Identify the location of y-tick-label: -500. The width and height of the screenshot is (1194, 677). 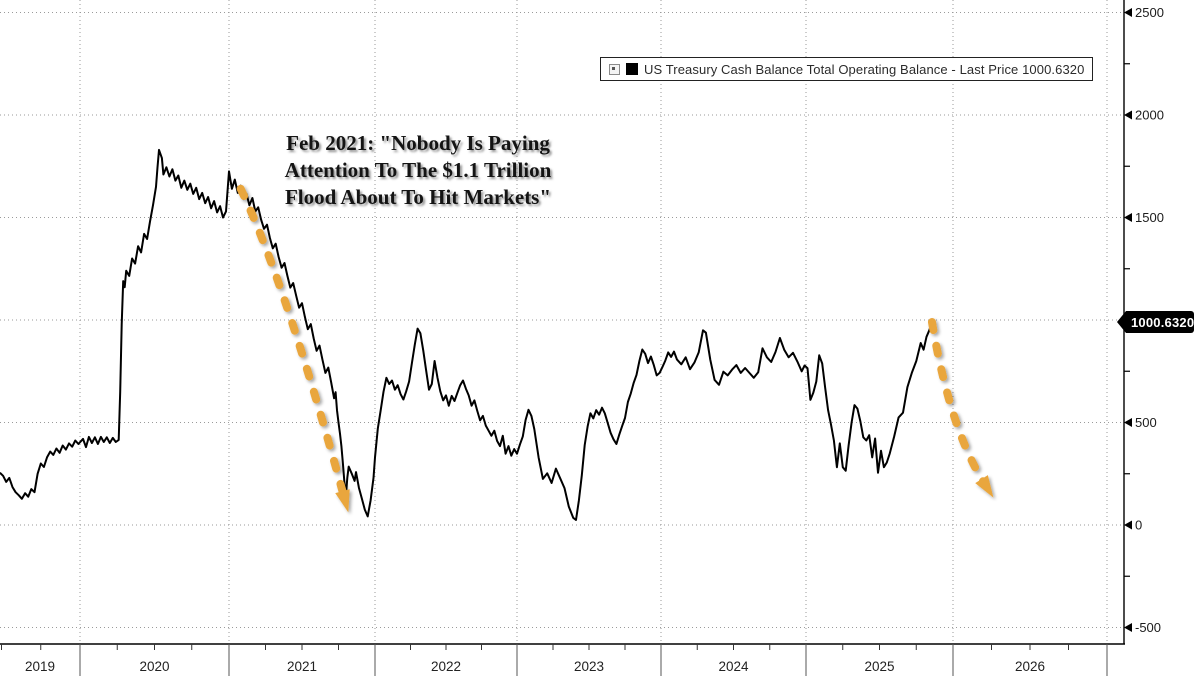
(1148, 627).